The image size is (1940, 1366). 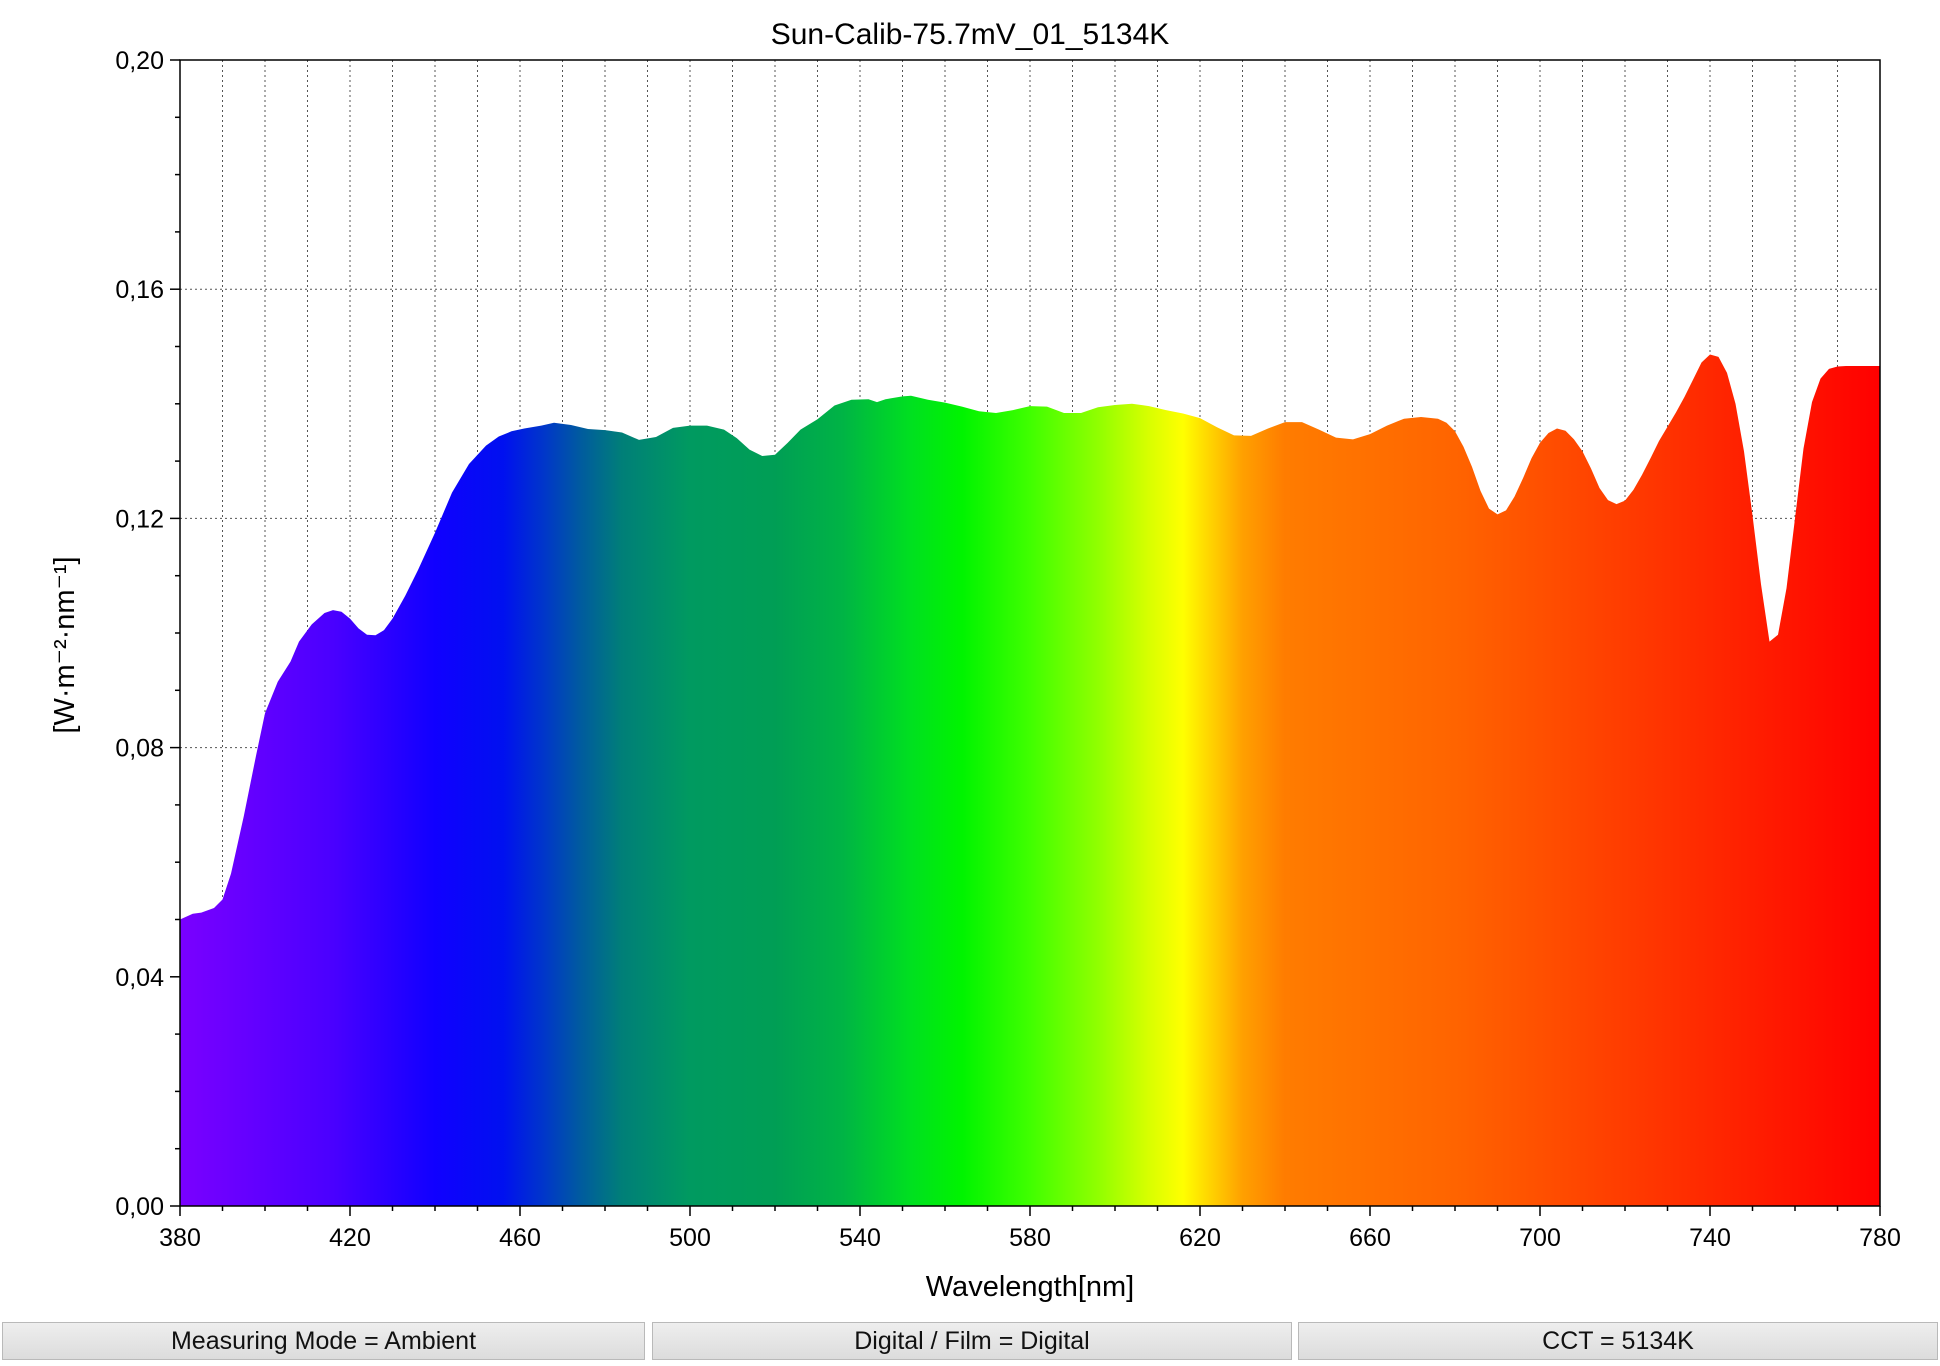 I want to click on y-tick-label: 0,12, so click(x=139, y=519).